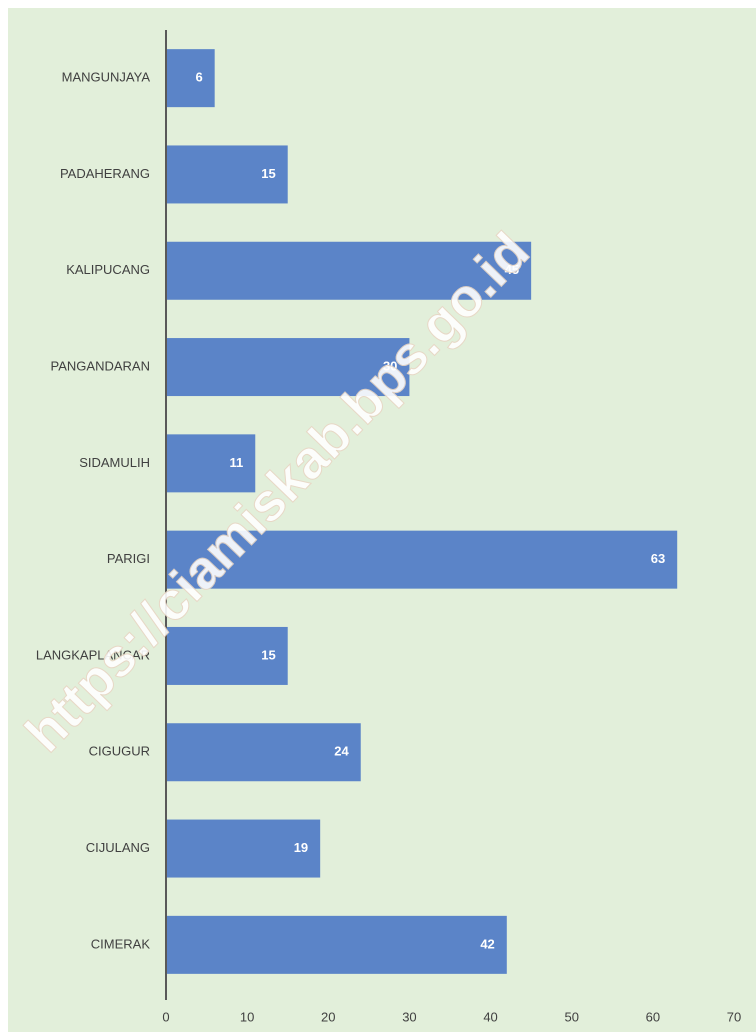 The width and height of the screenshot is (756, 1032). I want to click on value-label: 63, so click(658, 558).